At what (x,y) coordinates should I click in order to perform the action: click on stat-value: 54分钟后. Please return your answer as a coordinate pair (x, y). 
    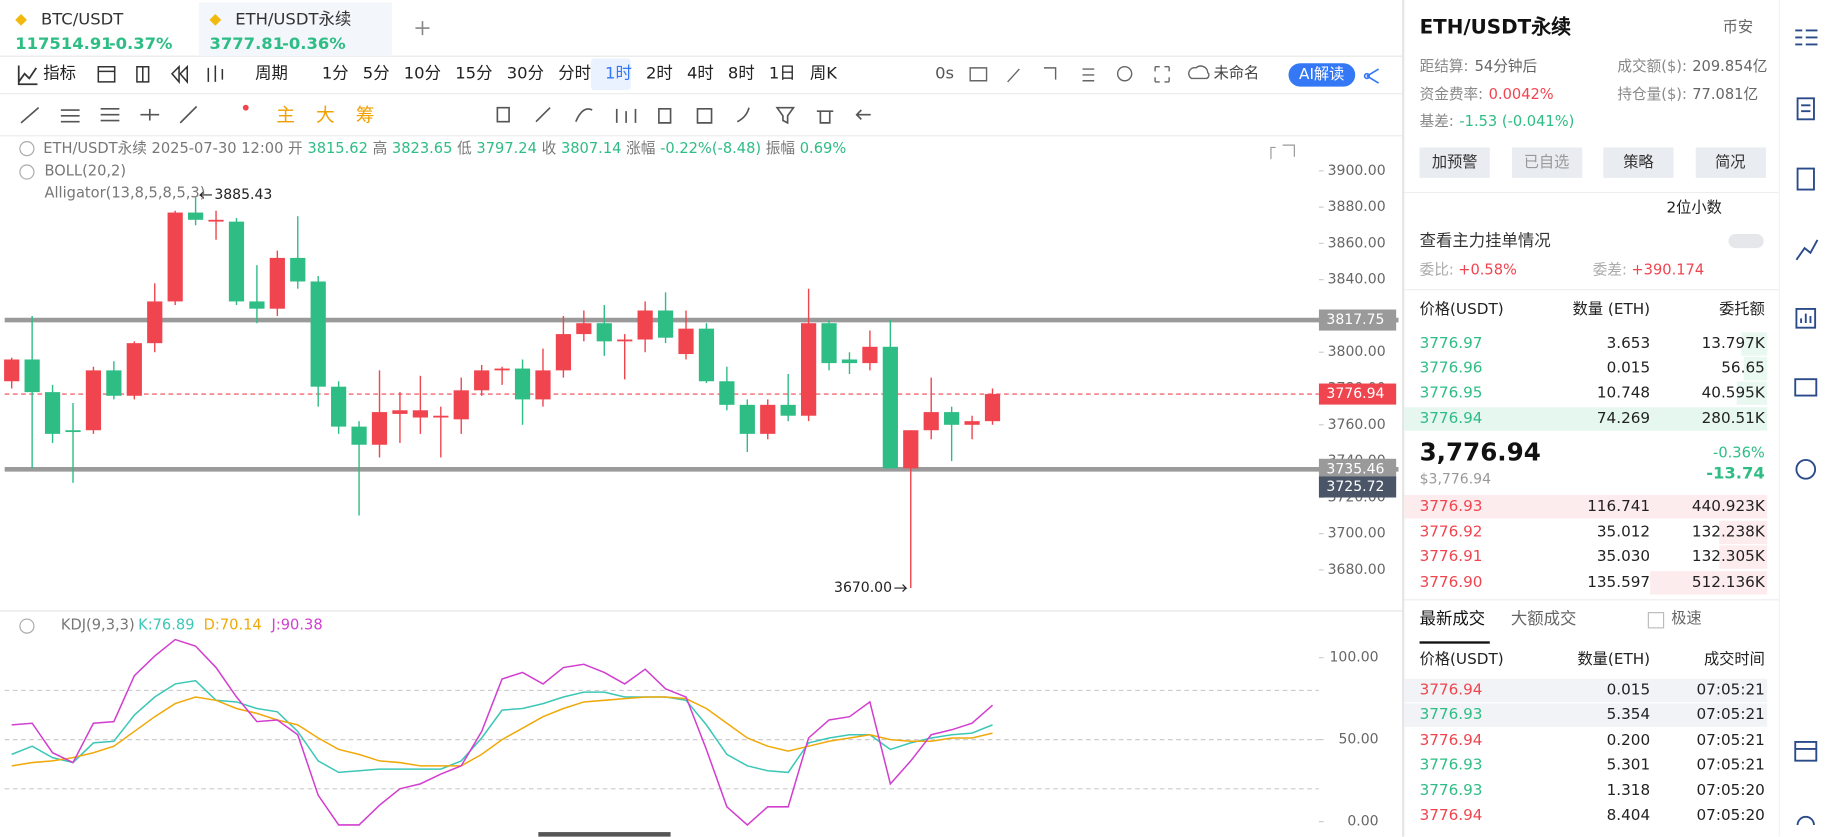
    Looking at the image, I should click on (1506, 66).